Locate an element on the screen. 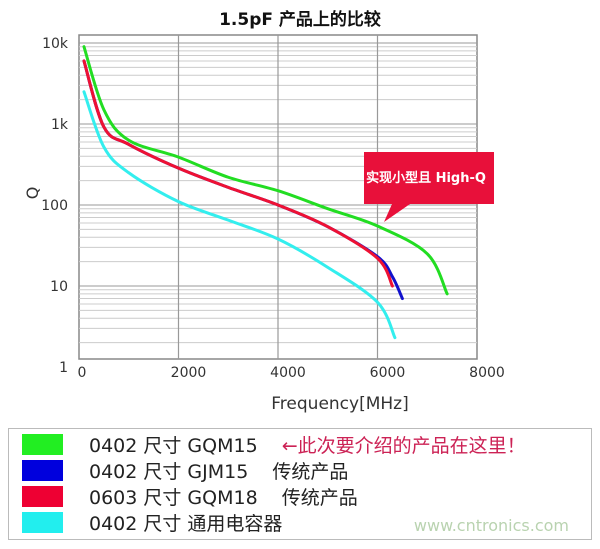  legend-item: 0402 尺寸 GQM15 ←此次要介绍的产品在这里！ is located at coordinates (274, 445).